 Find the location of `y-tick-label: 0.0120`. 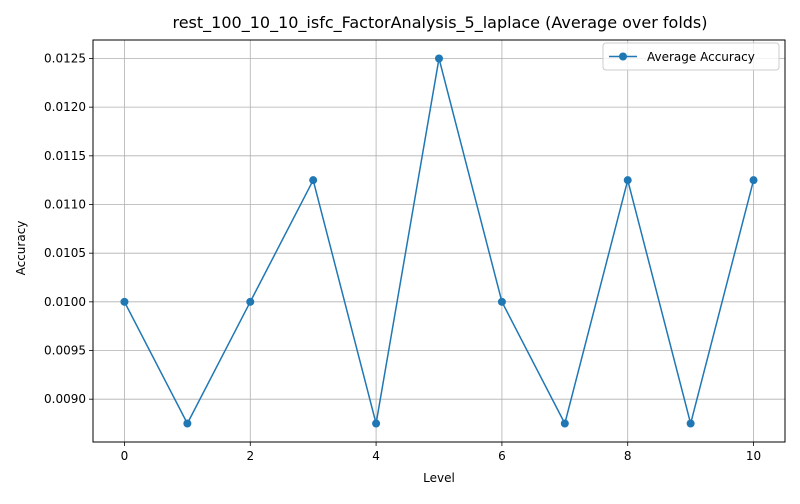

y-tick-label: 0.0120 is located at coordinates (65, 107).